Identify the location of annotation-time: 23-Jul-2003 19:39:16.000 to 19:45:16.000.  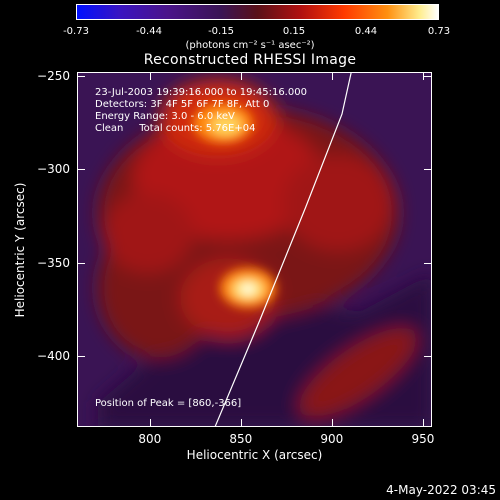
(201, 92).